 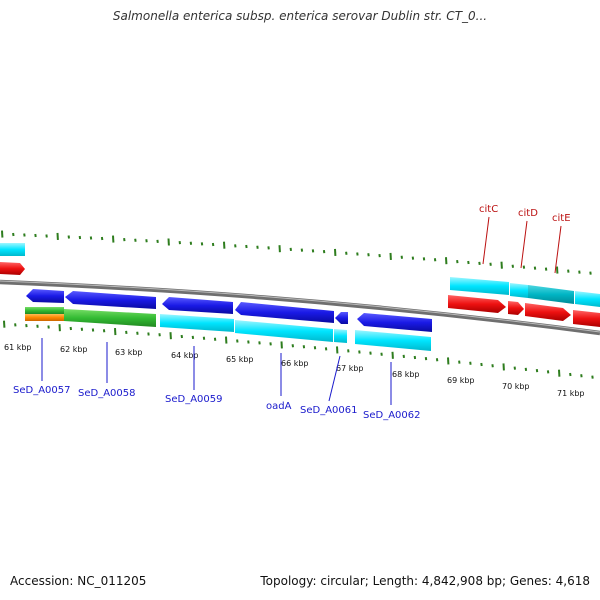 I want to click on gene-cyan-A0062, so click(x=393, y=340).